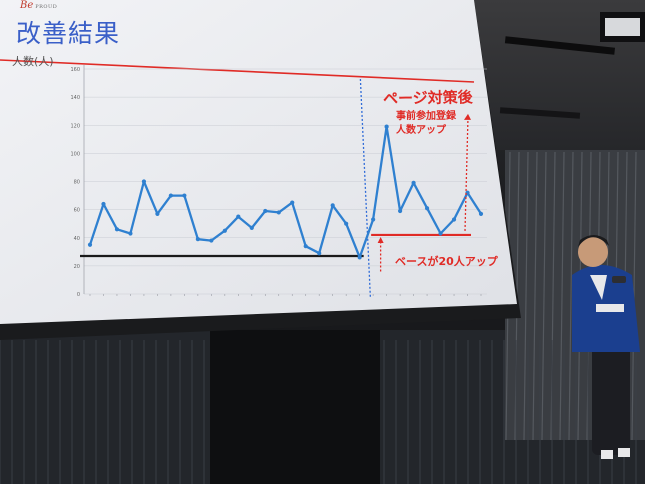 The height and width of the screenshot is (484, 645). I want to click on y-tick-label: 40, so click(77, 239).